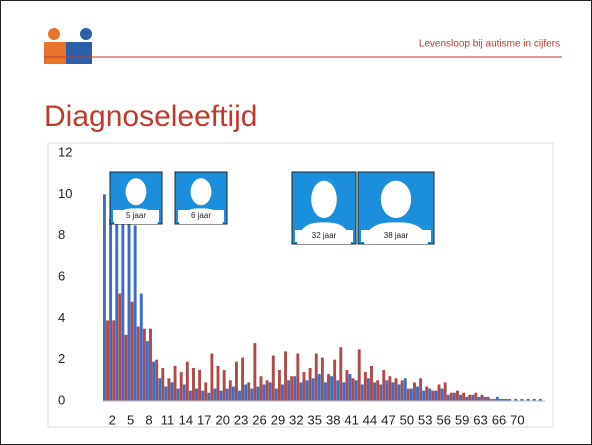  What do you see at coordinates (222, 419) in the screenshot?
I see `x-tick-label: 20` at bounding box center [222, 419].